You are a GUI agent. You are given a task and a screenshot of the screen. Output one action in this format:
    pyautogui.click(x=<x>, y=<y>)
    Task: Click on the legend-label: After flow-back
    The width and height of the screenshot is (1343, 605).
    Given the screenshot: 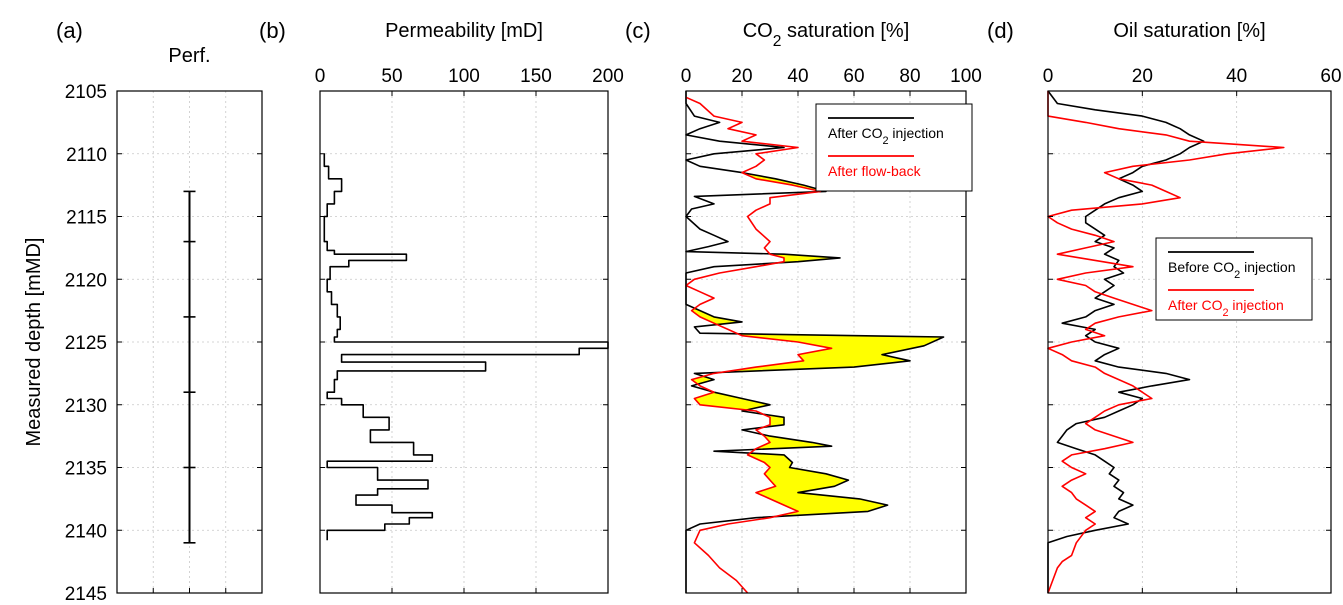 What is the action you would take?
    pyautogui.click(x=875, y=171)
    